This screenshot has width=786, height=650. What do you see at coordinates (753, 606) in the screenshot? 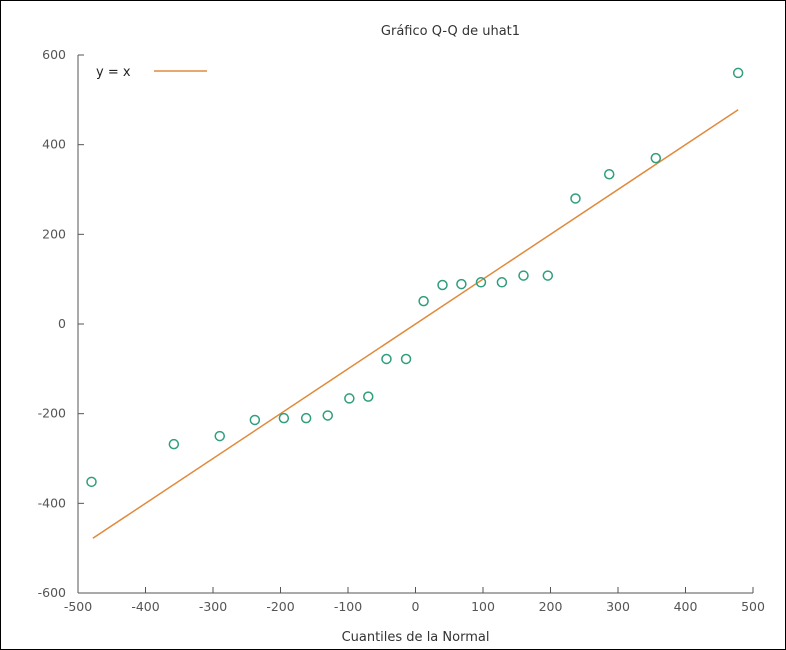
I see `x-tick-label: 500` at bounding box center [753, 606].